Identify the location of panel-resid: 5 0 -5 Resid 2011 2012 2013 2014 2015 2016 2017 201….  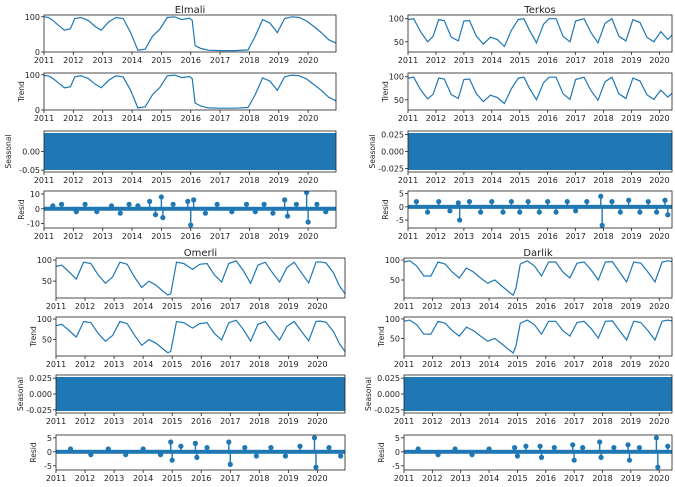
(187, 458).